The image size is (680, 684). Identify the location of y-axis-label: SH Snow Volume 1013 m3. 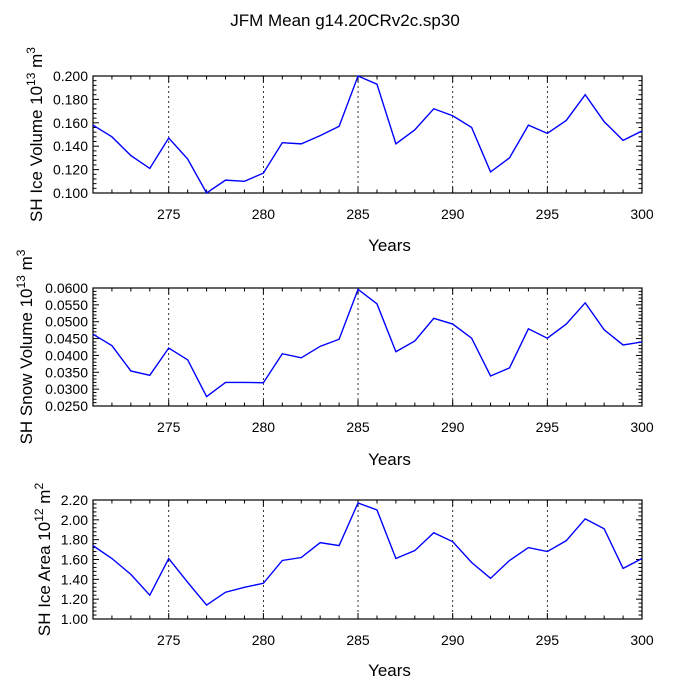
(25, 346).